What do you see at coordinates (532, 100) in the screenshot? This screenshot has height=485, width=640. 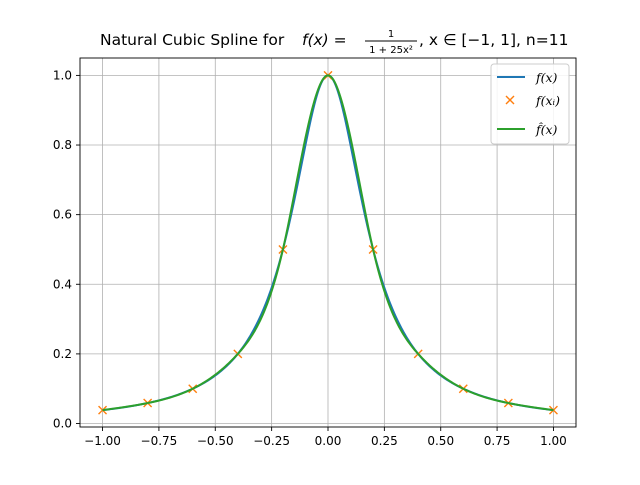 I see `legend-entry-fxi: f(xᵢ)` at bounding box center [532, 100].